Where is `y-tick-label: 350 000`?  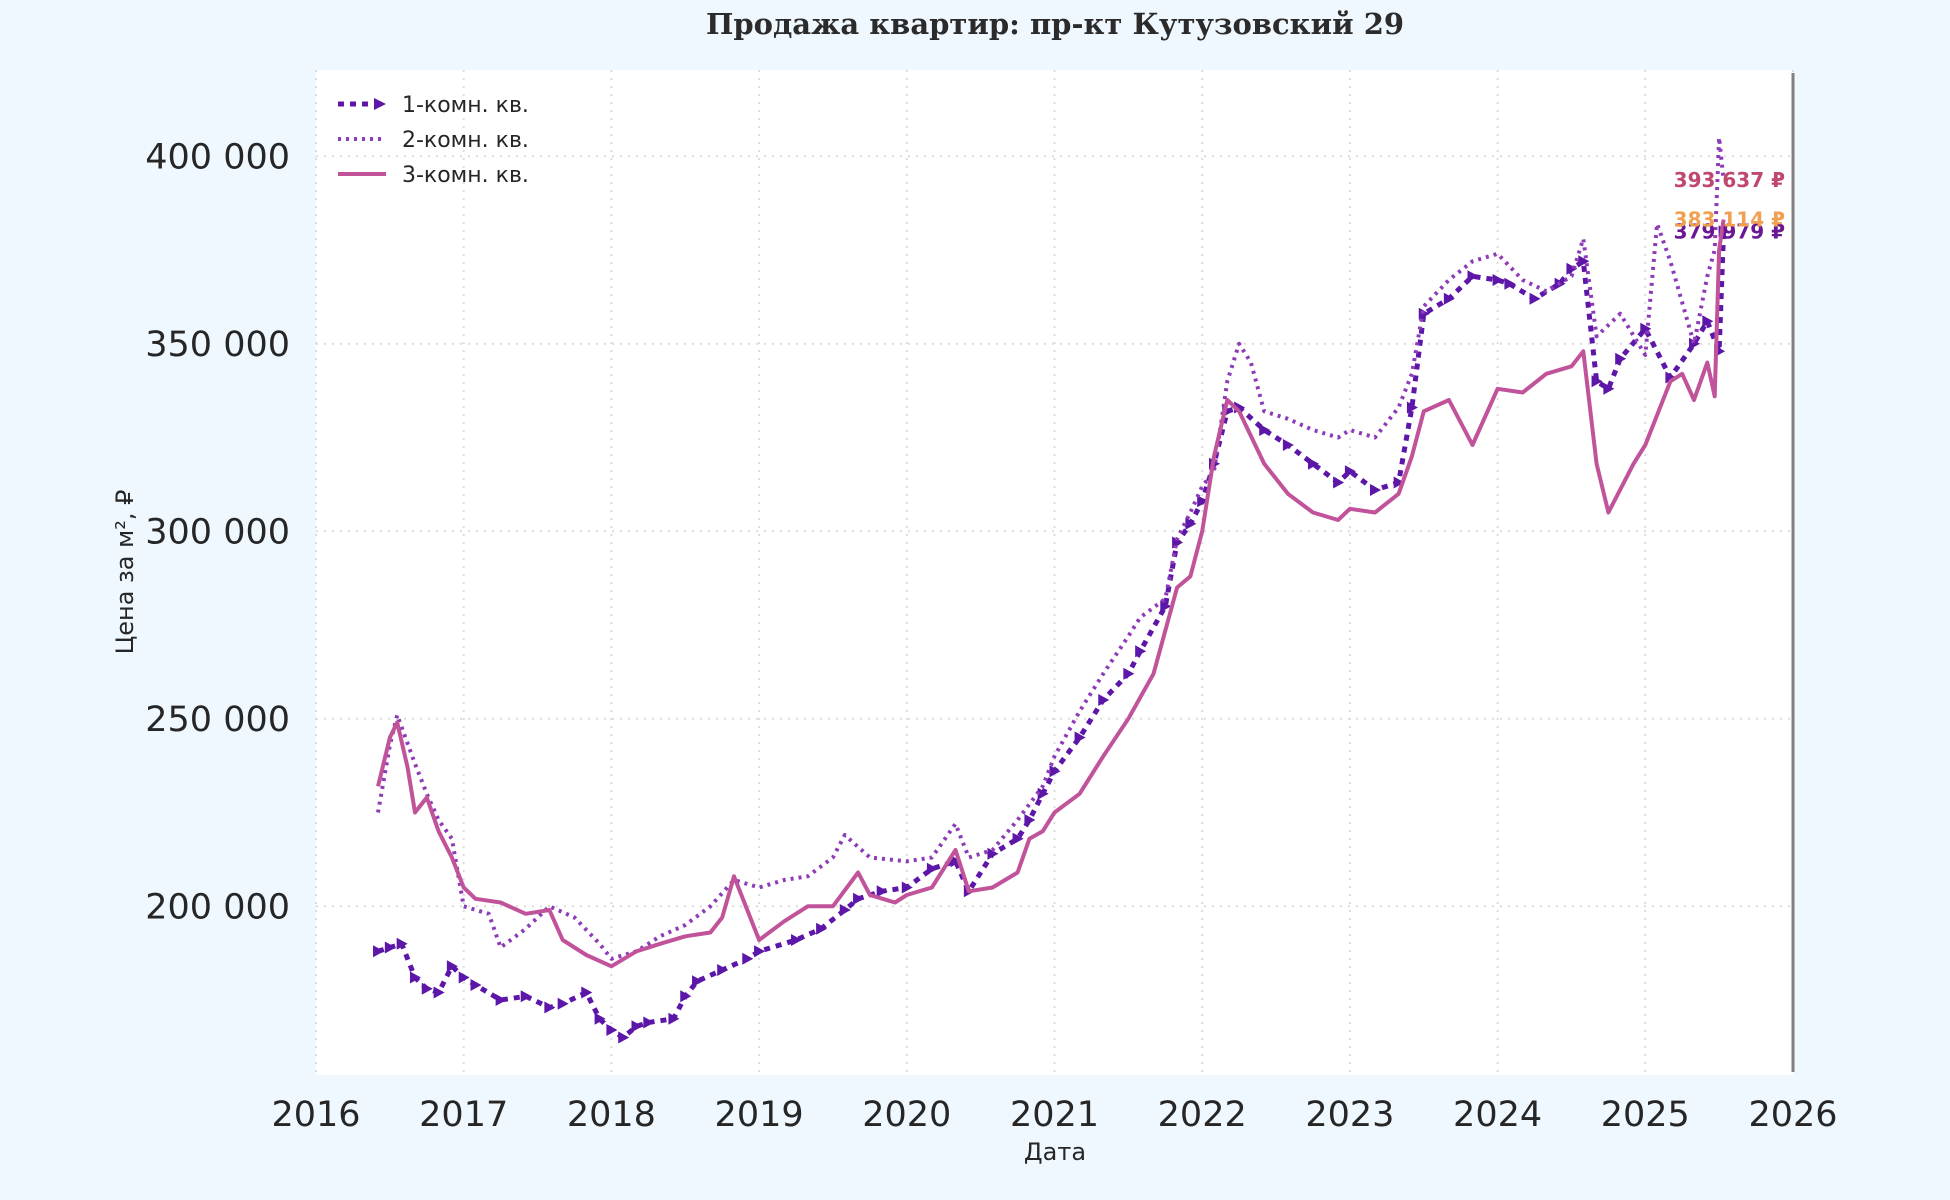 y-tick-label: 350 000 is located at coordinates (217, 345).